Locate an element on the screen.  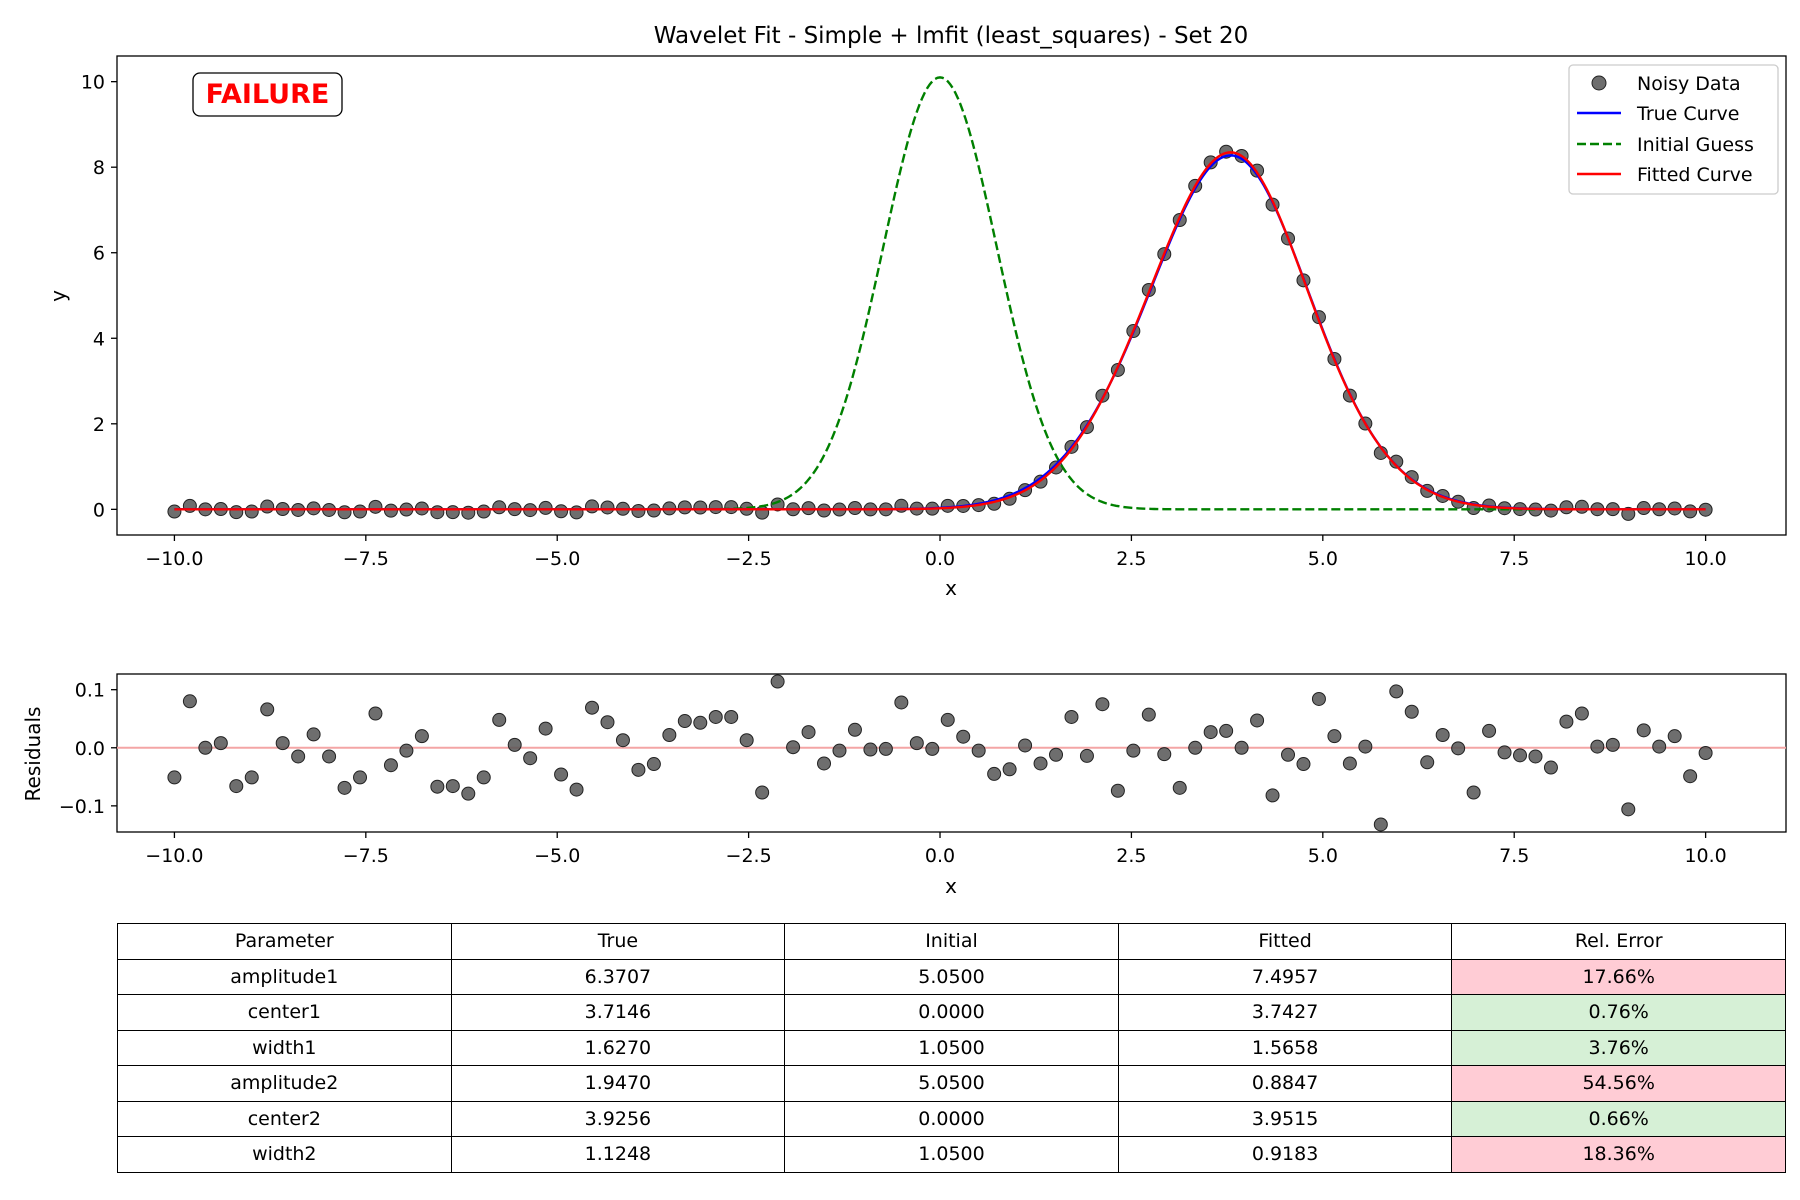
column-header-initial: Initial is located at coordinates (951, 941).